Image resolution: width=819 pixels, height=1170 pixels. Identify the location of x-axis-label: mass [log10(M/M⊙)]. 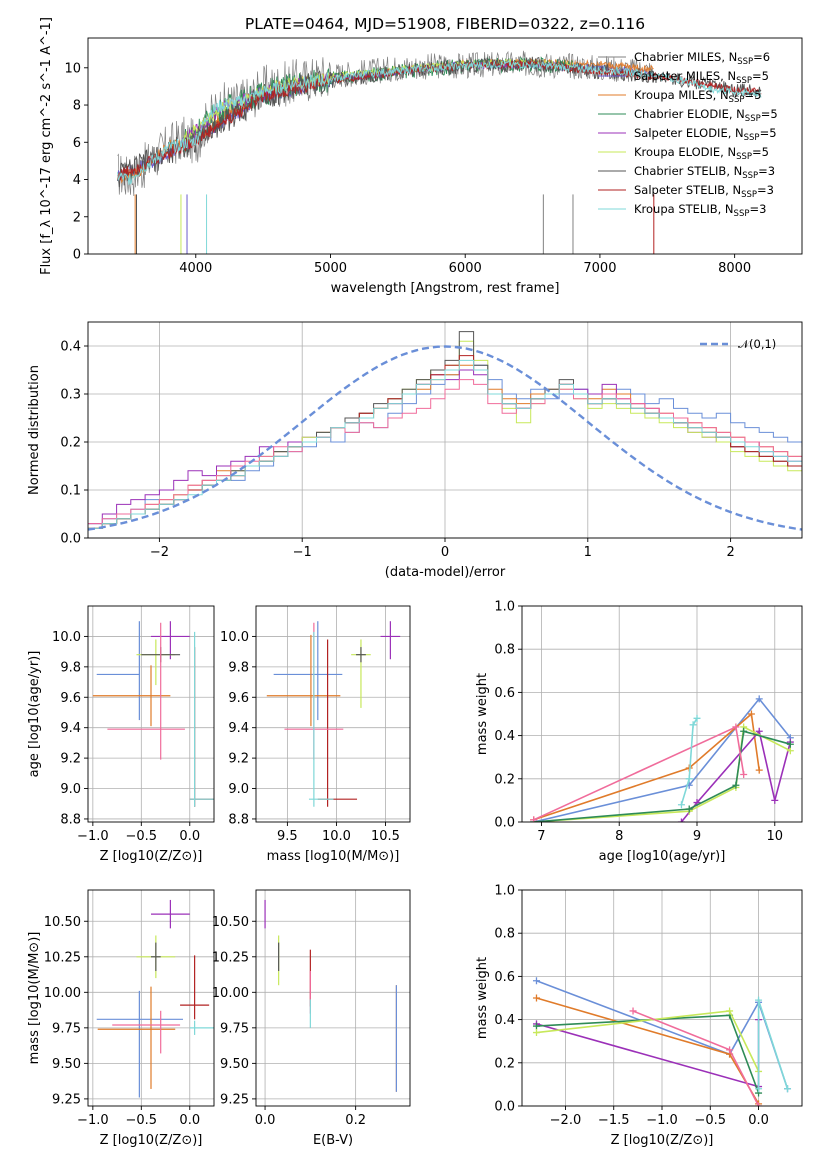
(333, 856).